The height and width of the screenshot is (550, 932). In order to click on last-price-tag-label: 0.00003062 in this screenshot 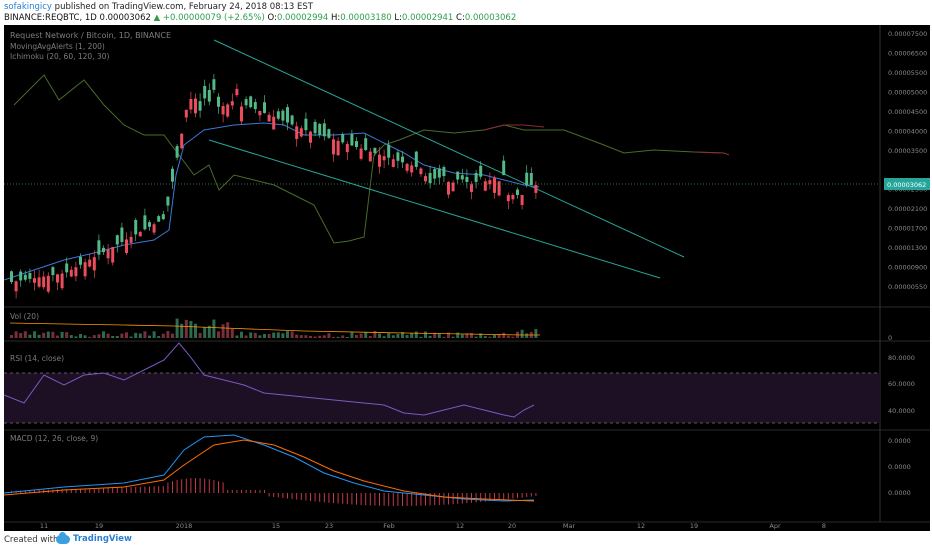, I will do `click(906, 185)`.